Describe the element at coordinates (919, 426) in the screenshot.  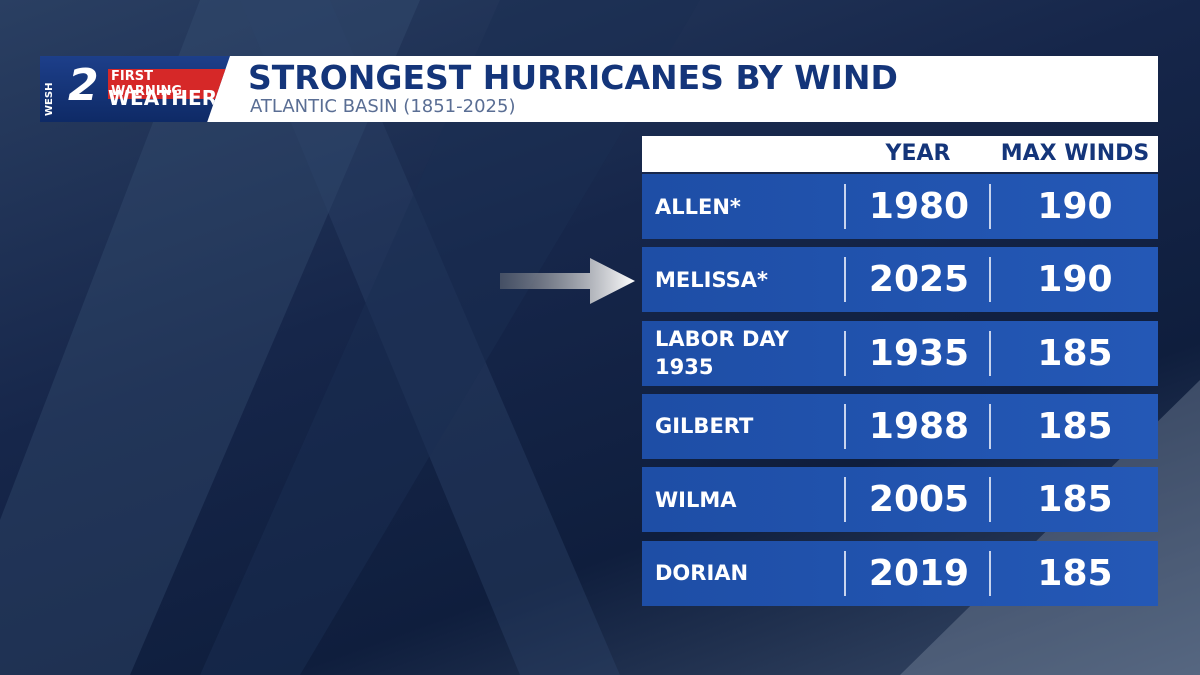
I see `year: 1988` at that location.